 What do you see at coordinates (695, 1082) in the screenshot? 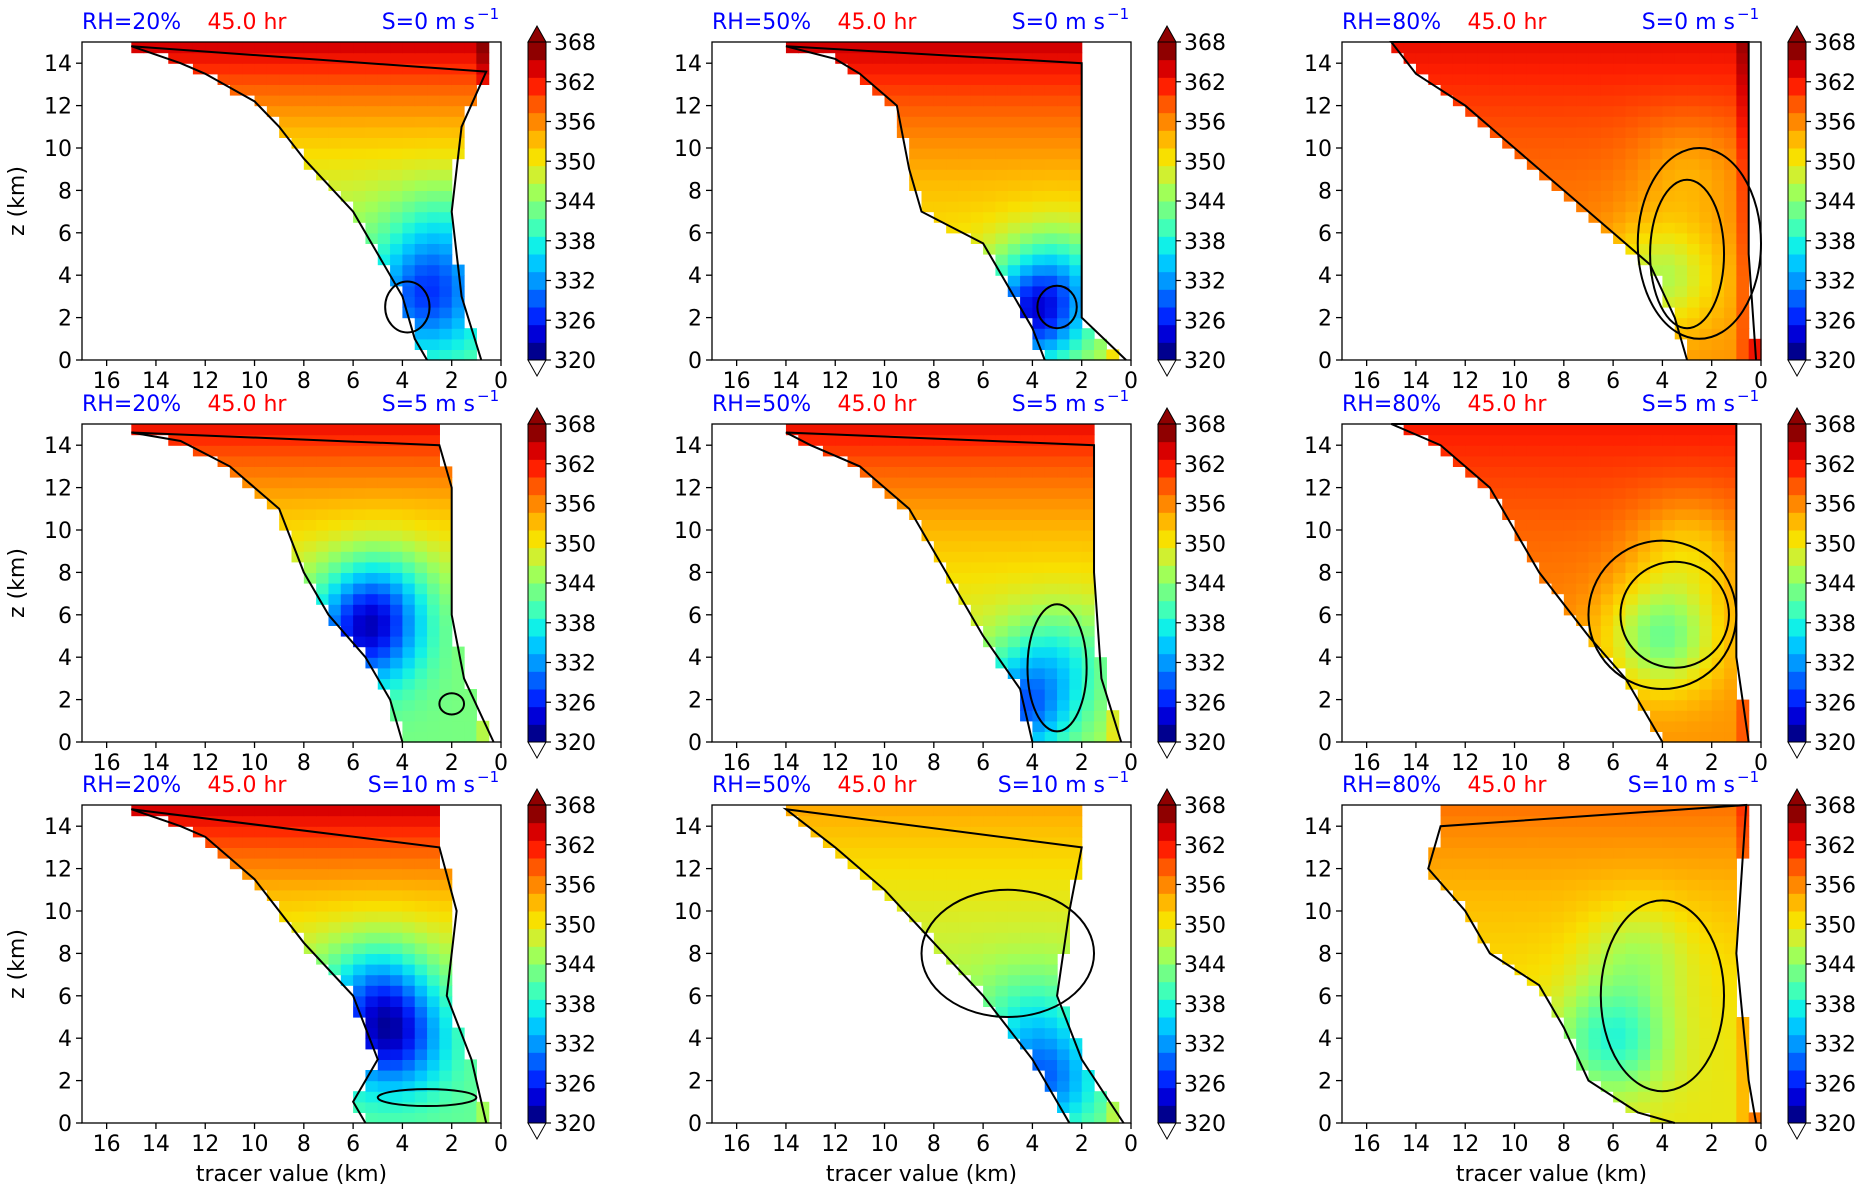
I see `y-tick-label: 2` at bounding box center [695, 1082].